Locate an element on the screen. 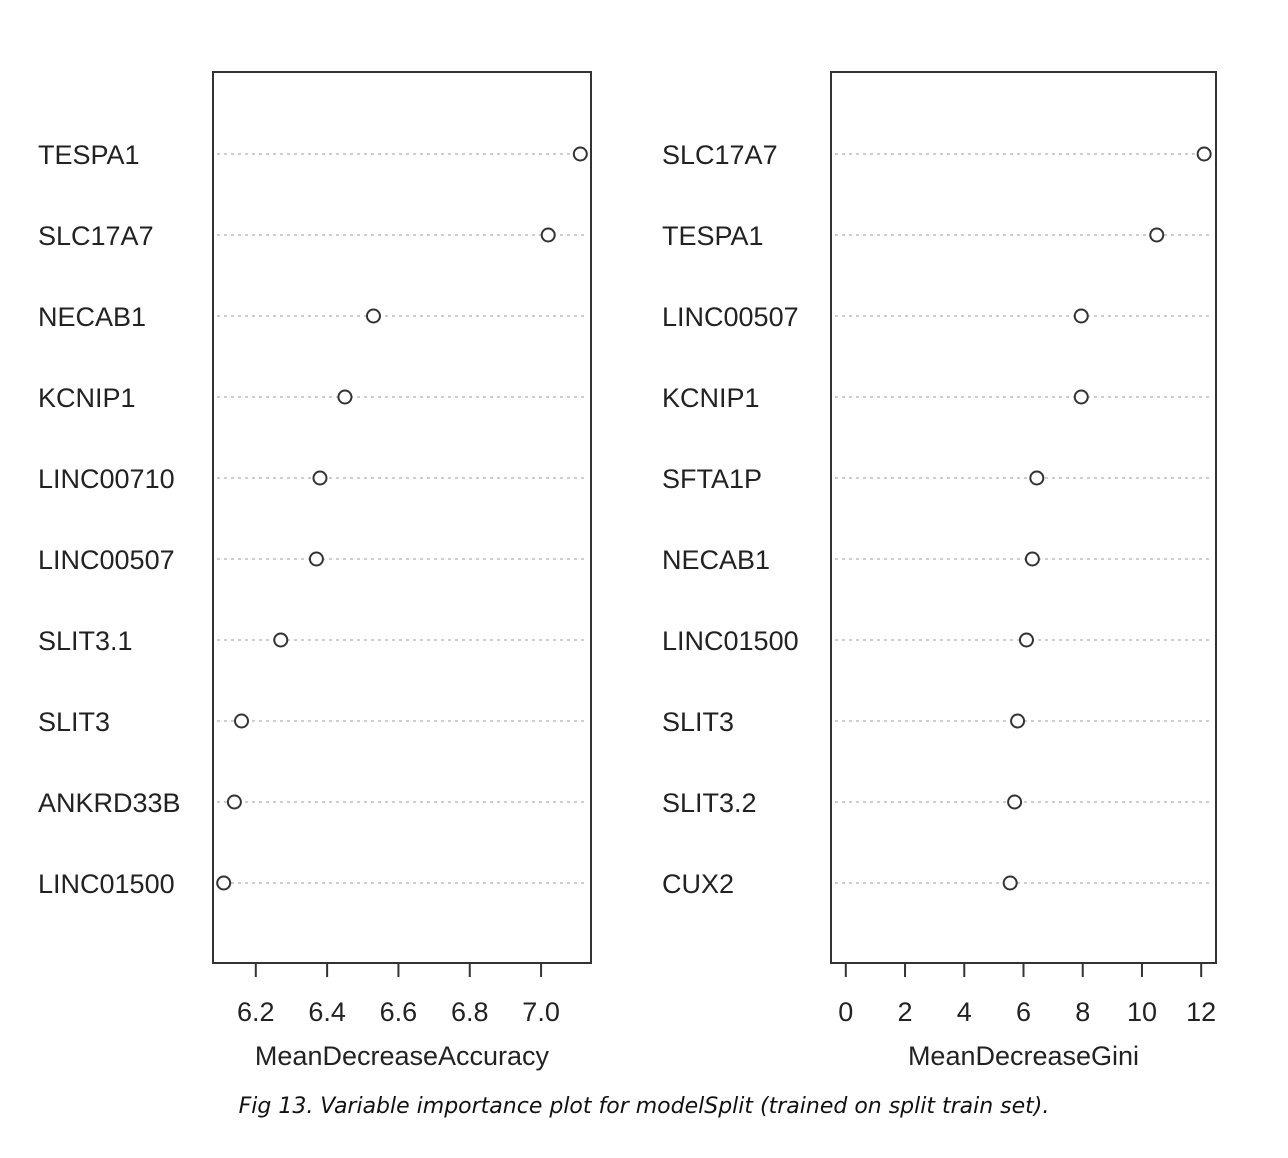  tick-label: 12 is located at coordinates (1201, 1012).